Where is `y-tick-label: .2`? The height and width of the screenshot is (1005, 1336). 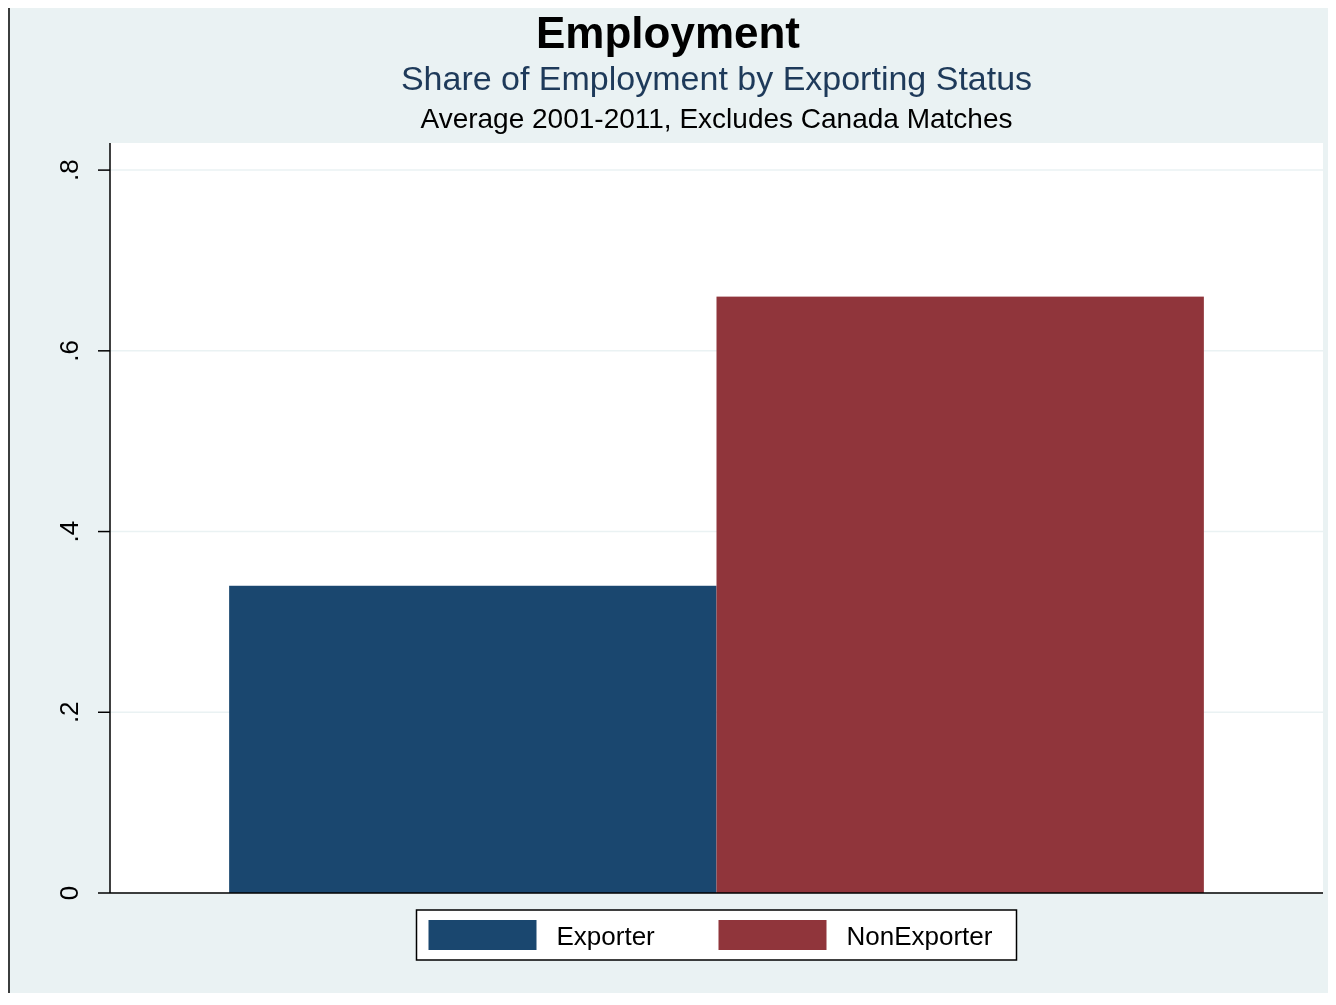
y-tick-label: .2 is located at coordinates (69, 712).